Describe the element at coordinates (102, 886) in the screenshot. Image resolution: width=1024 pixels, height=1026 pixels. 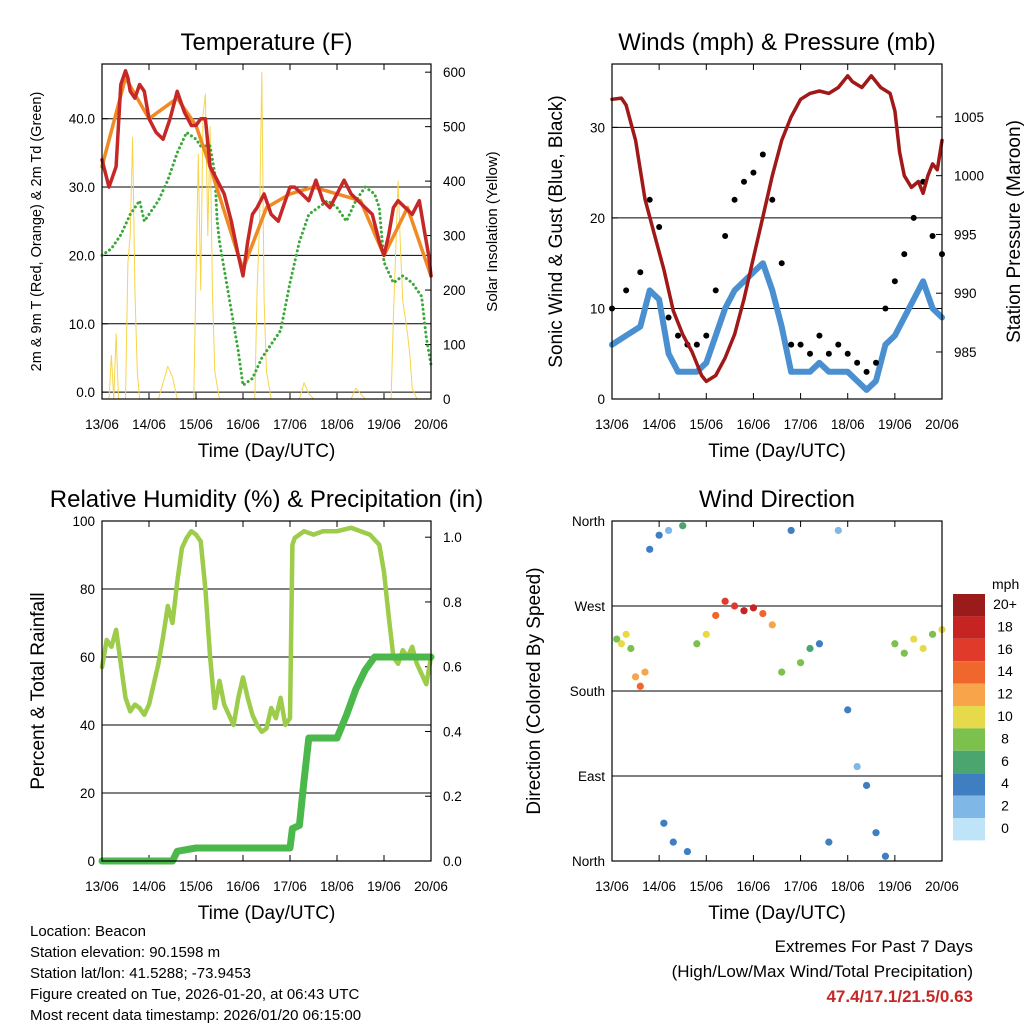
I see `humidity-xtick-label: 13/06` at that location.